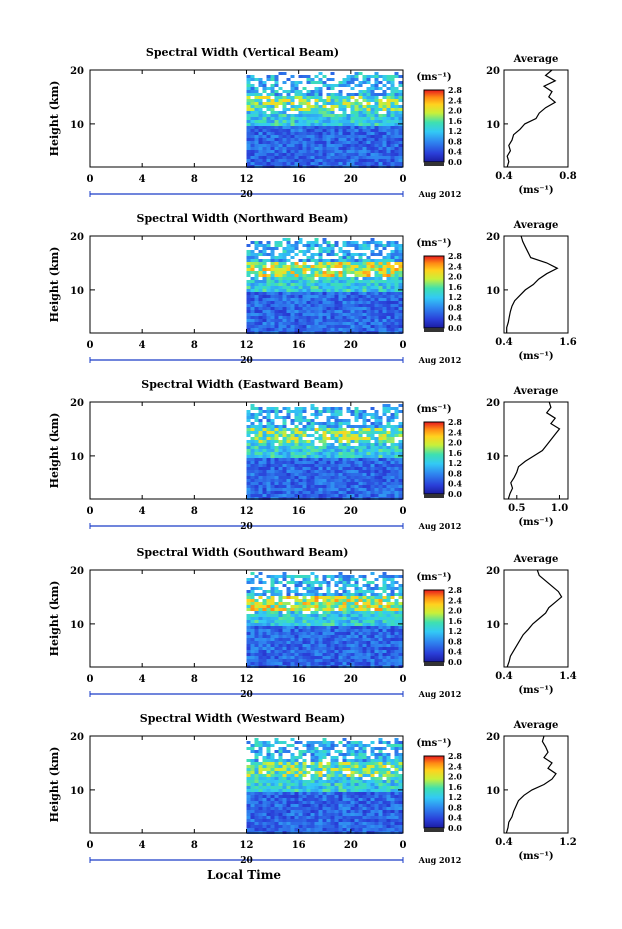  What do you see at coordinates (247, 511) in the screenshot?
I see `x-tick-label: 12` at bounding box center [247, 511].